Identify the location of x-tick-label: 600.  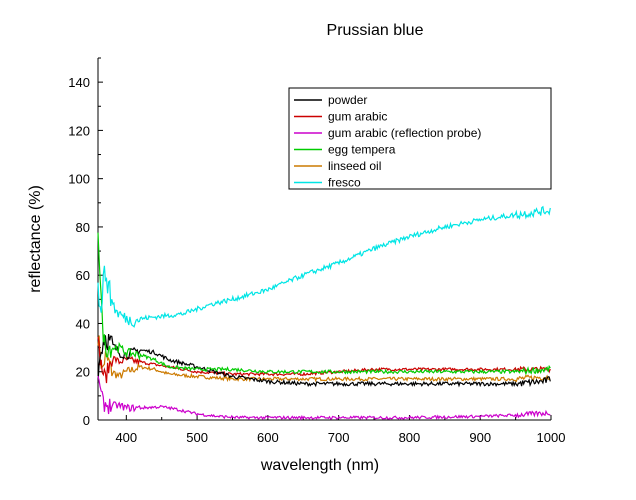
(268, 437).